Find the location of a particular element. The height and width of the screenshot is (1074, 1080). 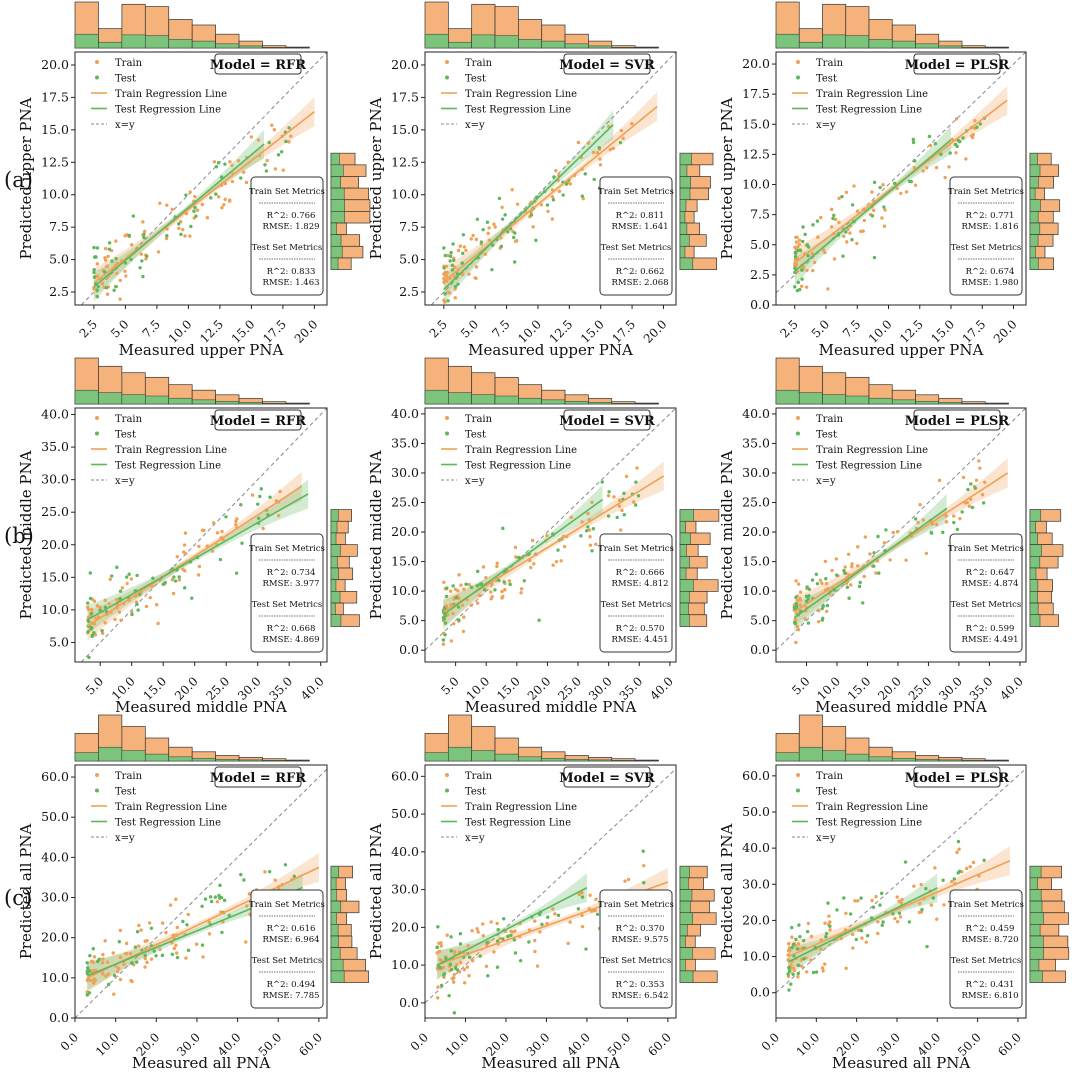

y-tick-label: 12.5 is located at coordinates (405, 161).